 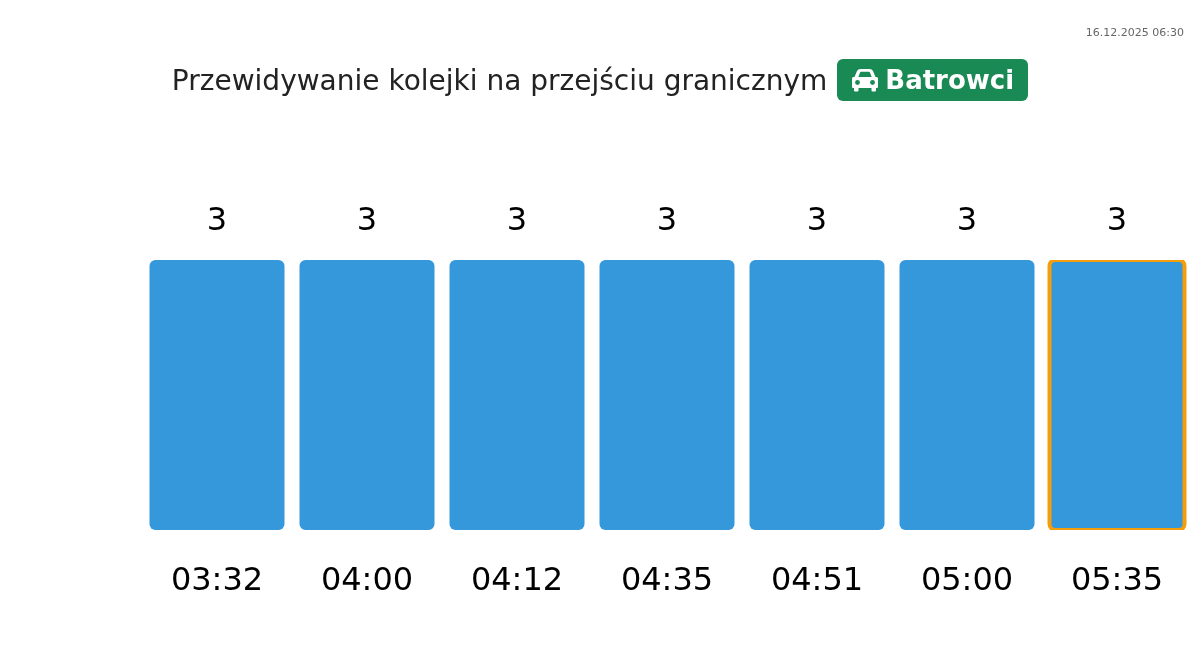 What do you see at coordinates (967, 578) in the screenshot?
I see `x-tick-label: 05:00` at bounding box center [967, 578].